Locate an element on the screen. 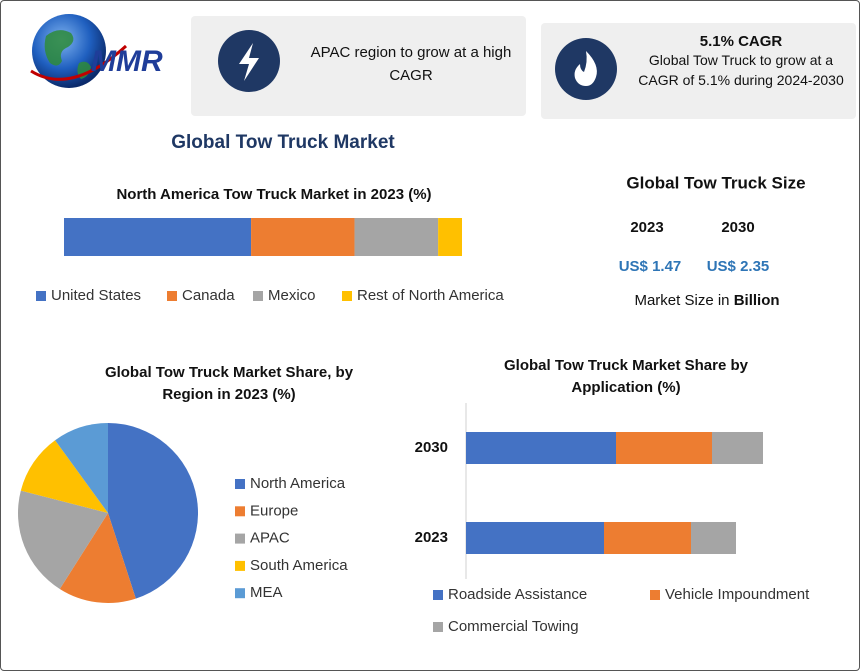 The height and width of the screenshot is (671, 860). note-text: Market Size in is located at coordinates (681, 300).